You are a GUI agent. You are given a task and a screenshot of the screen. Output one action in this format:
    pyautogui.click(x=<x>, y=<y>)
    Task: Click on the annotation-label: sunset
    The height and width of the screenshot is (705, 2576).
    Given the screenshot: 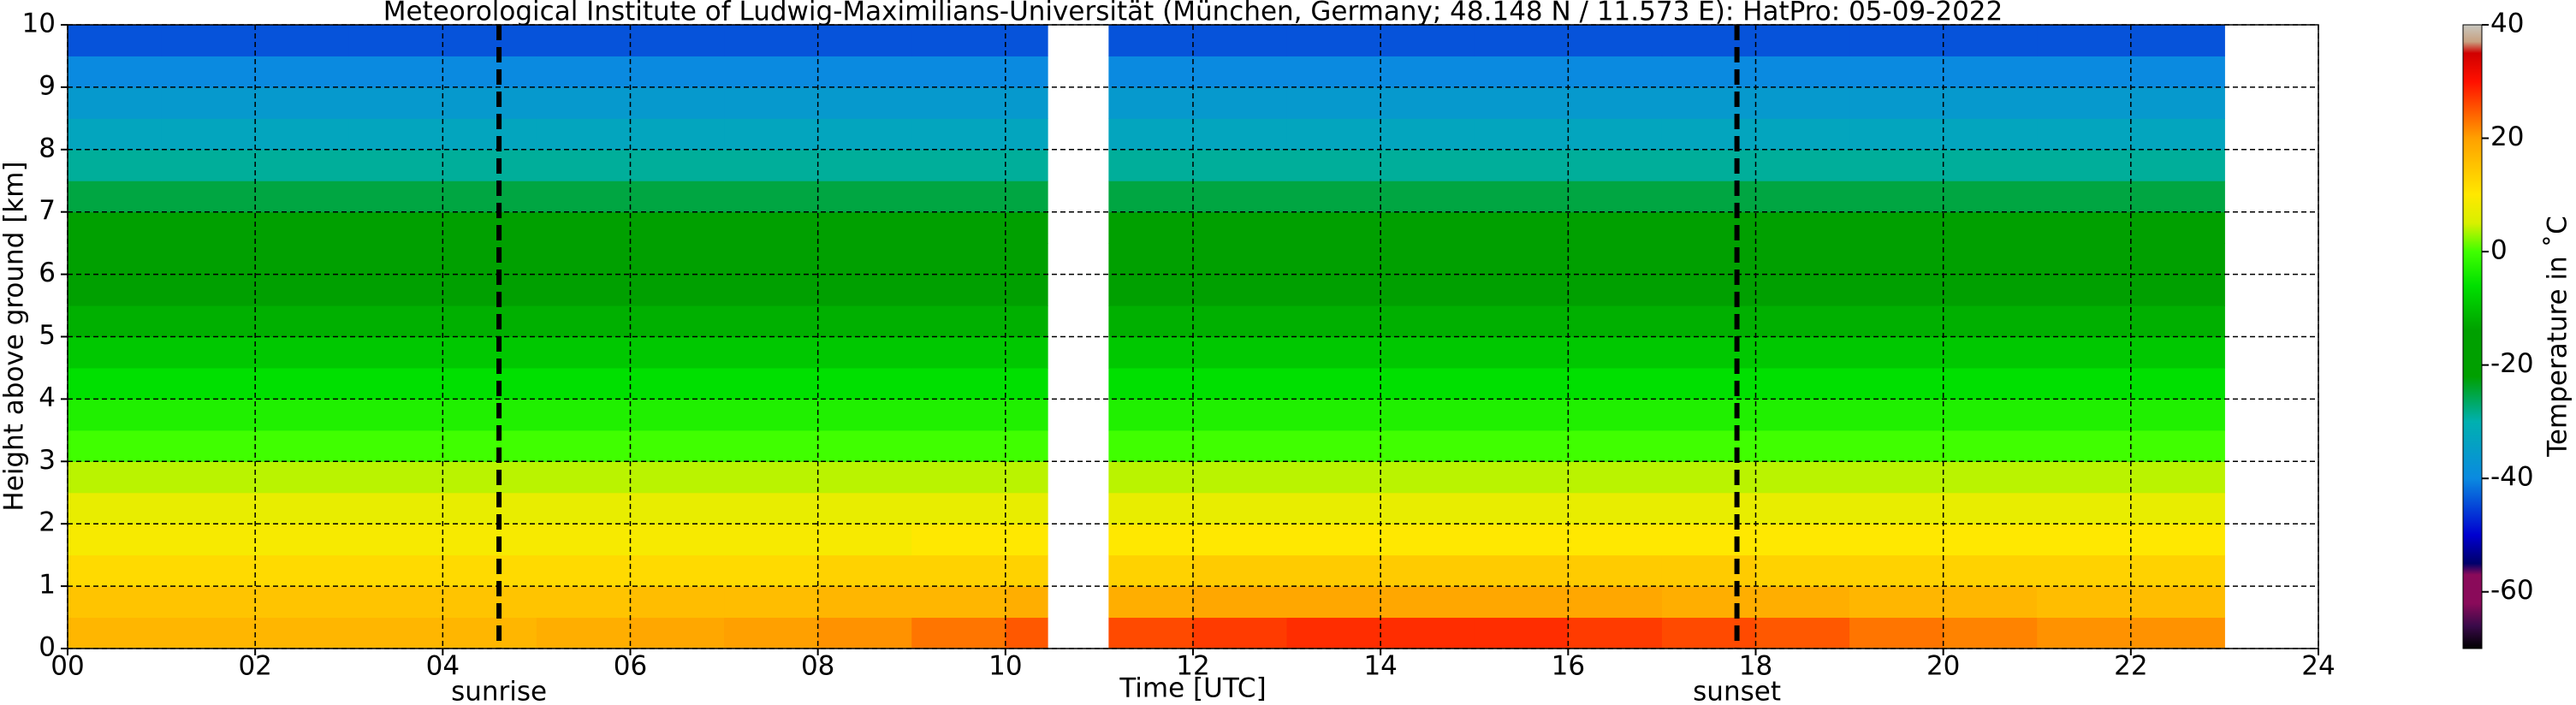 What is the action you would take?
    pyautogui.click(x=1737, y=691)
    